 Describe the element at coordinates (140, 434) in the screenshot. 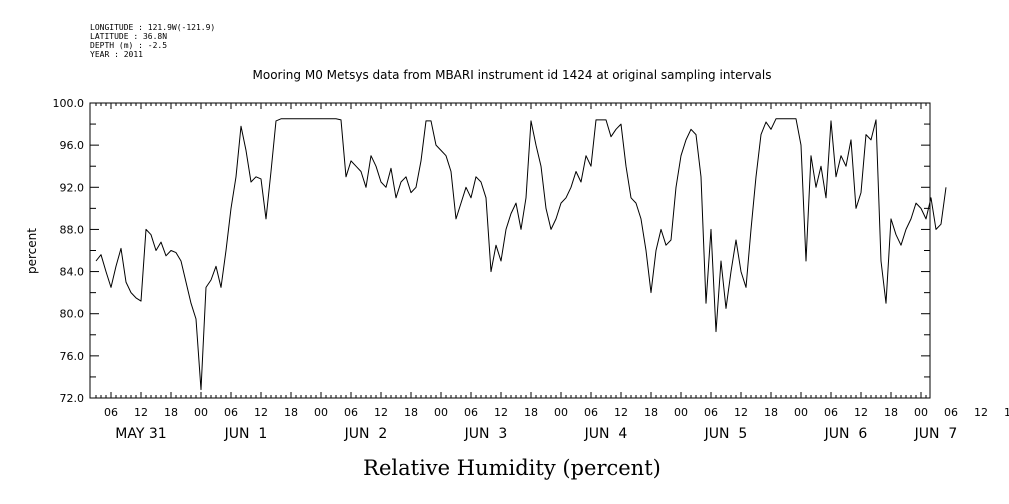

I see `day-label: MAY 31` at that location.